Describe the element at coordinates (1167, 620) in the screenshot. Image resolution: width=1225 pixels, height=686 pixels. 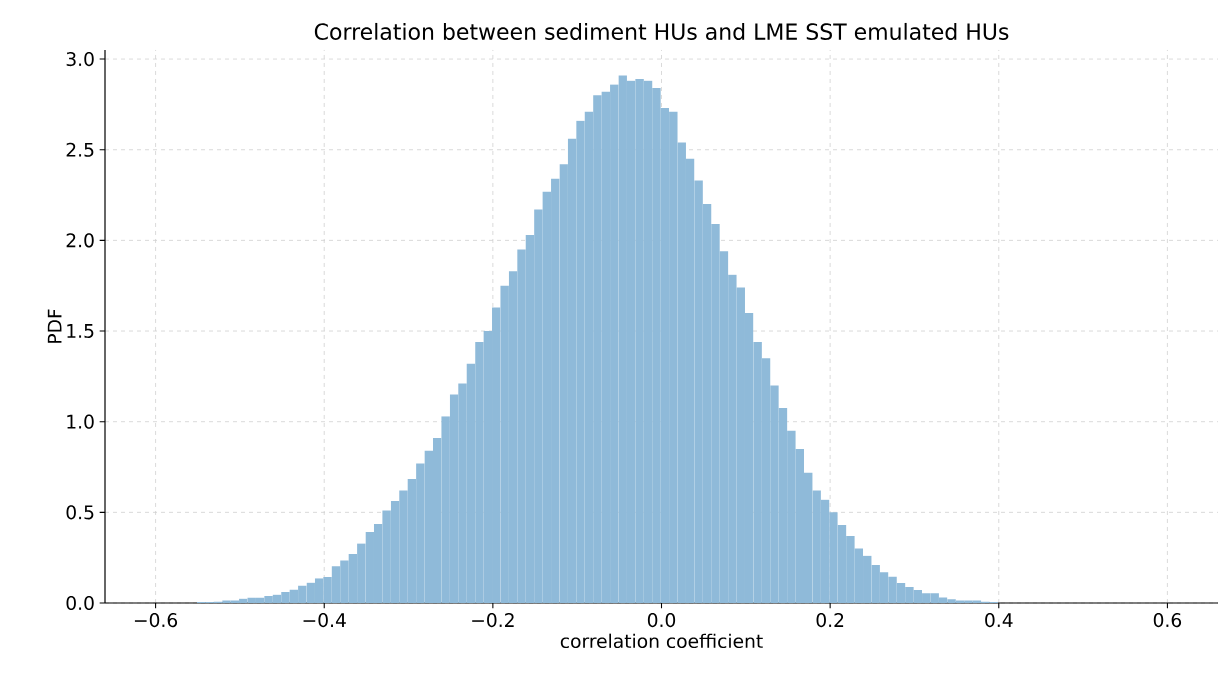
I see `x-tick-label: 0.6` at that location.